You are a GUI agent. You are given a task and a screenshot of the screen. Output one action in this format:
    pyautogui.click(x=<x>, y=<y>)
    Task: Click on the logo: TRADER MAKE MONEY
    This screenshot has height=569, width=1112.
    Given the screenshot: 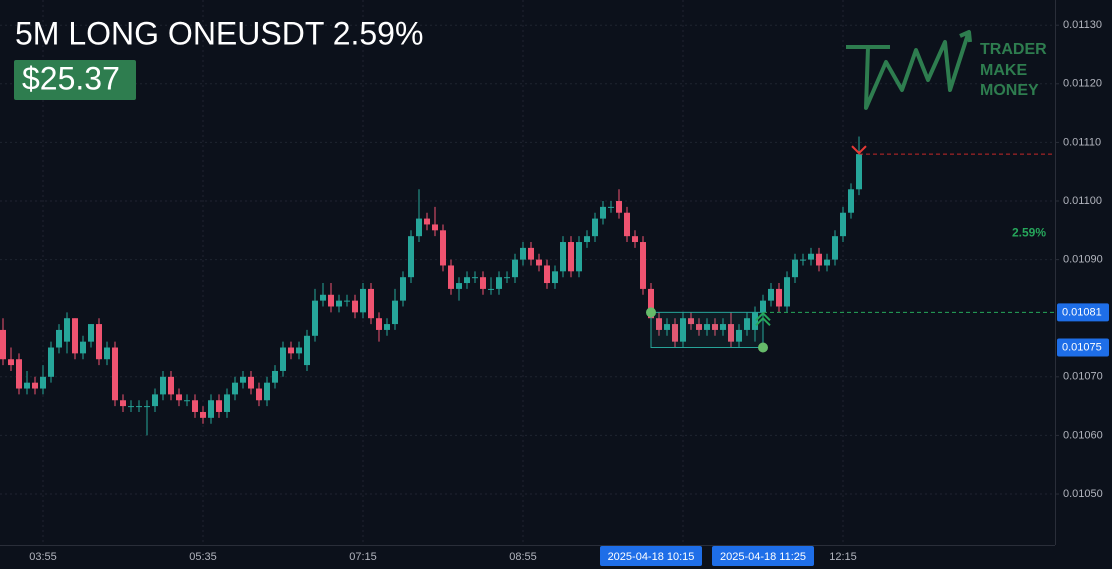 What is the action you would take?
    pyautogui.click(x=946, y=70)
    